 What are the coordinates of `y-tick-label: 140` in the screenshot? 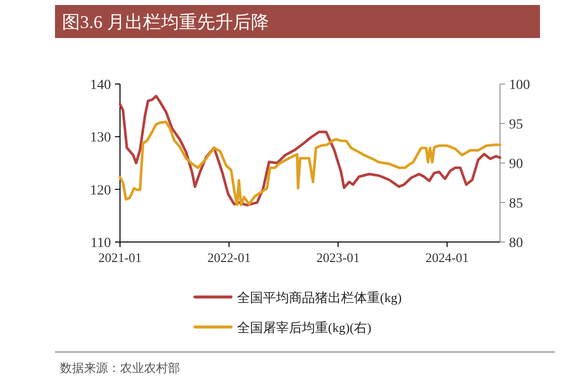 It's located at (100, 85).